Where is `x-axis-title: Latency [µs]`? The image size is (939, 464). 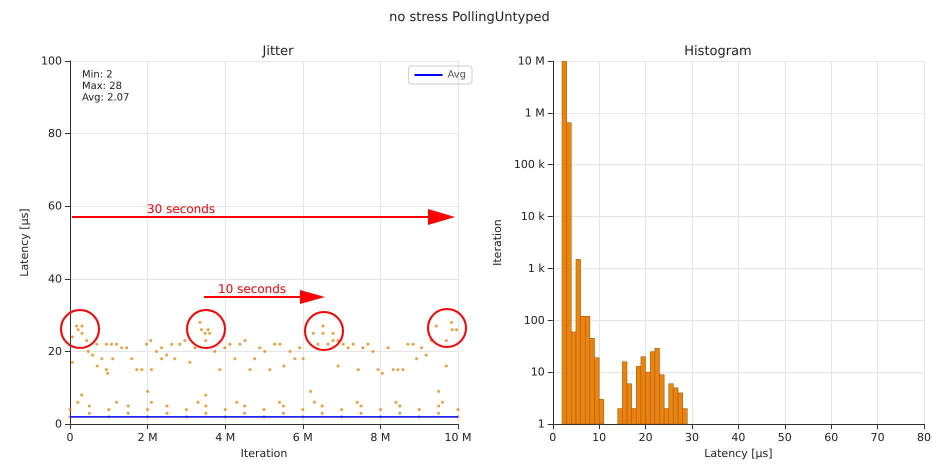 x-axis-title: Latency [µs] is located at coordinates (738, 453).